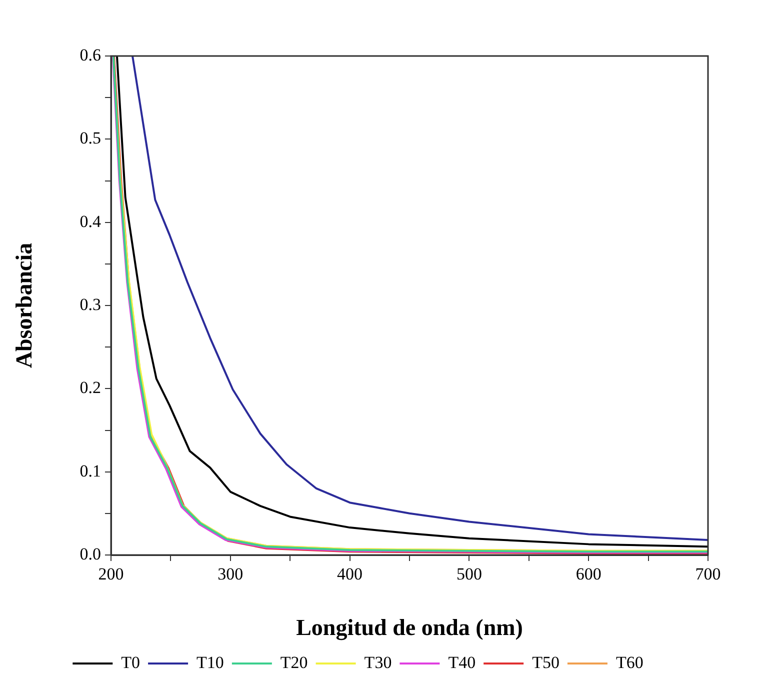 This screenshot has width=770, height=686. Describe the element at coordinates (462, 662) in the screenshot. I see `legend-label: T40` at that location.